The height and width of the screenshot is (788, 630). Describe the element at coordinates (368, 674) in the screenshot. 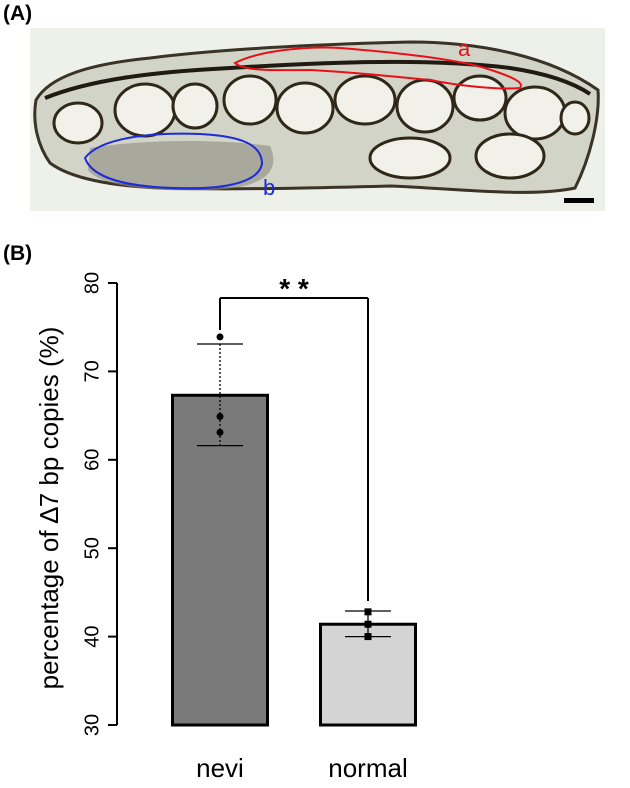

I see `bar-normal` at that location.